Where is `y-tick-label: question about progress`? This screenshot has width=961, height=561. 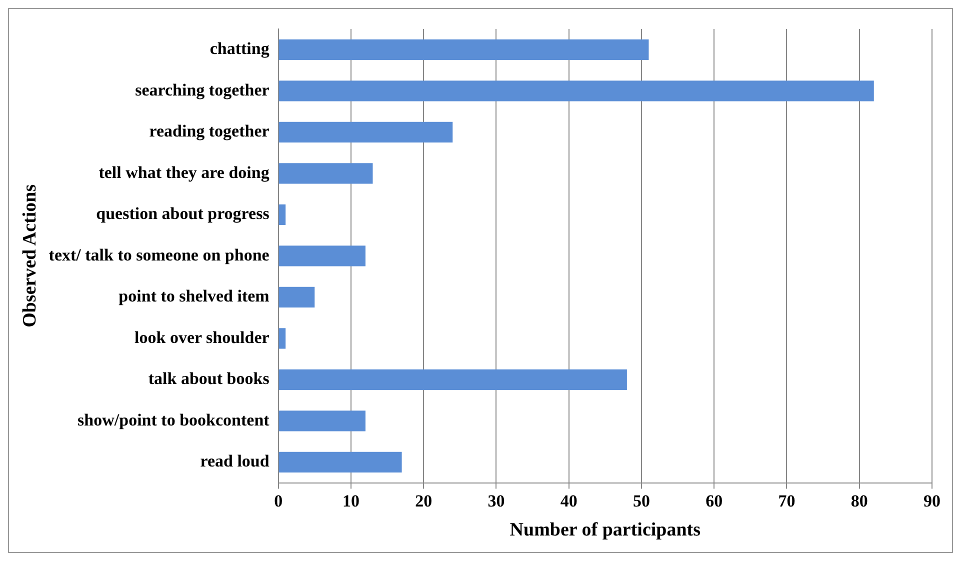 y-tick-label: question about progress is located at coordinates (183, 214).